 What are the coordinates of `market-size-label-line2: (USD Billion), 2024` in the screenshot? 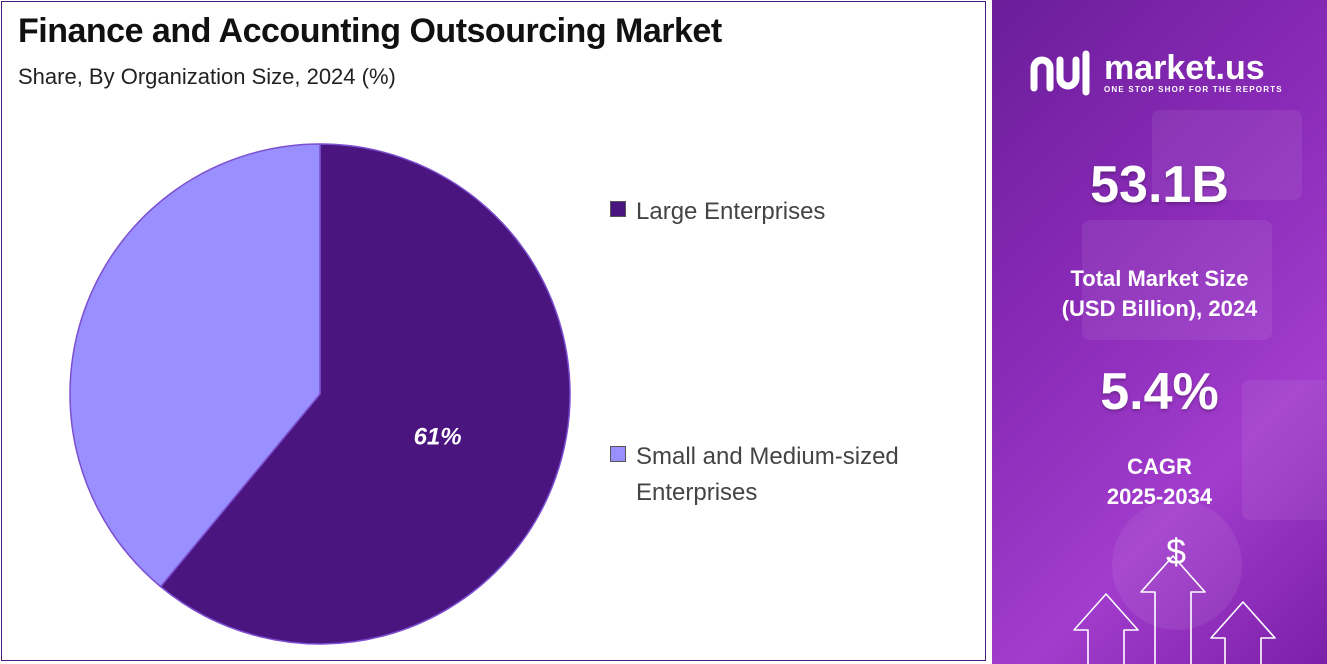 It's located at (1159, 308).